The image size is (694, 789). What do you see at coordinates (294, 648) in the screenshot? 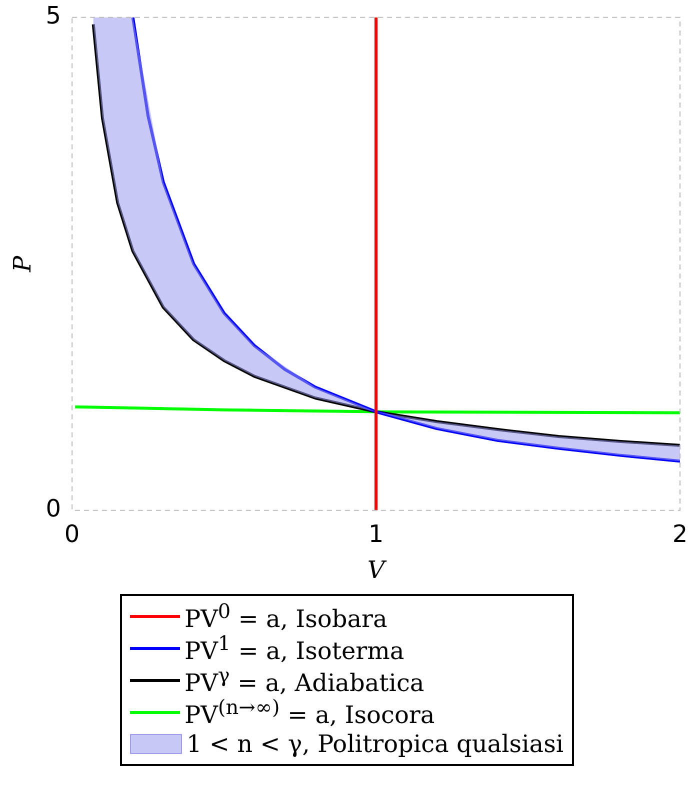
I see `legend-label: PV$^{1}$ = a, Isoterma` at bounding box center [294, 648].